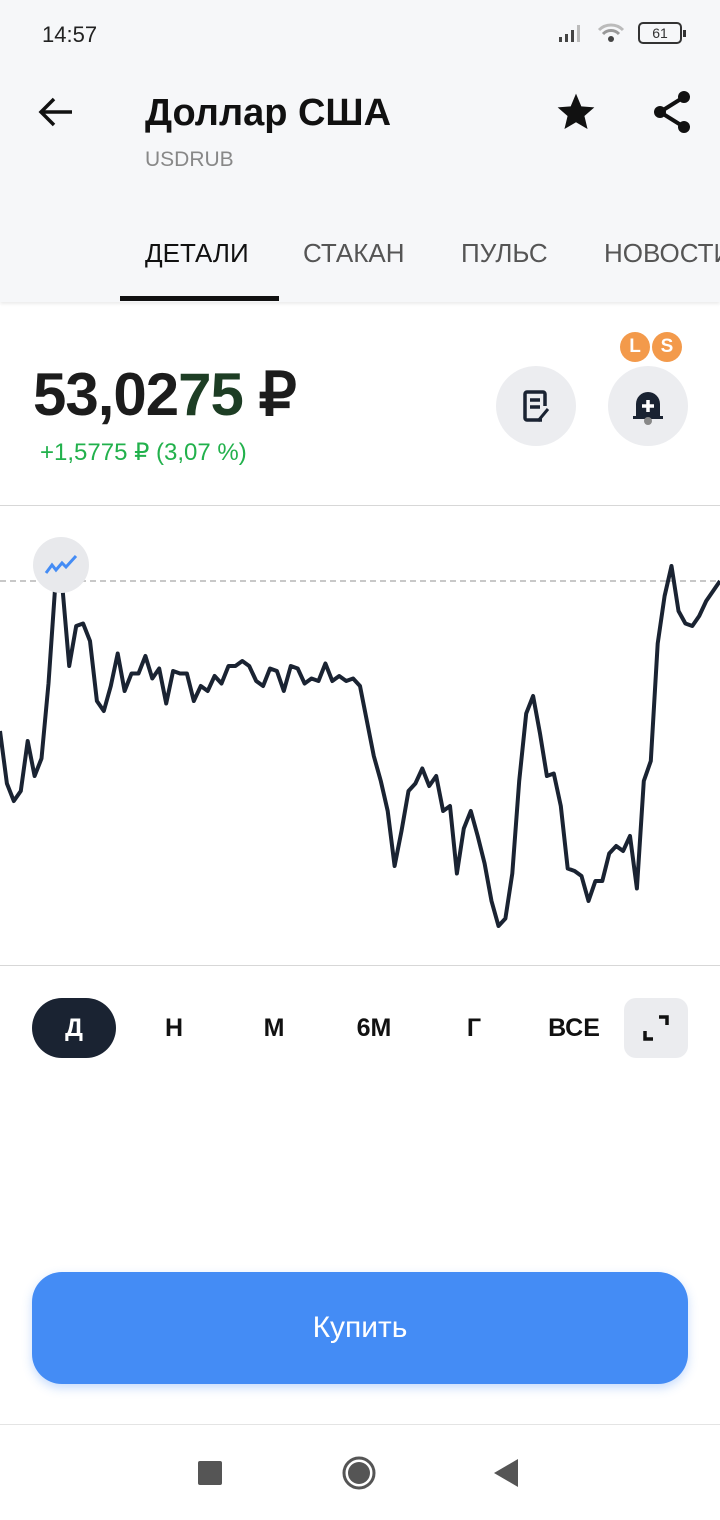 Image resolution: width=720 pixels, height=1520 pixels. I want to click on badge-long: L, so click(635, 347).